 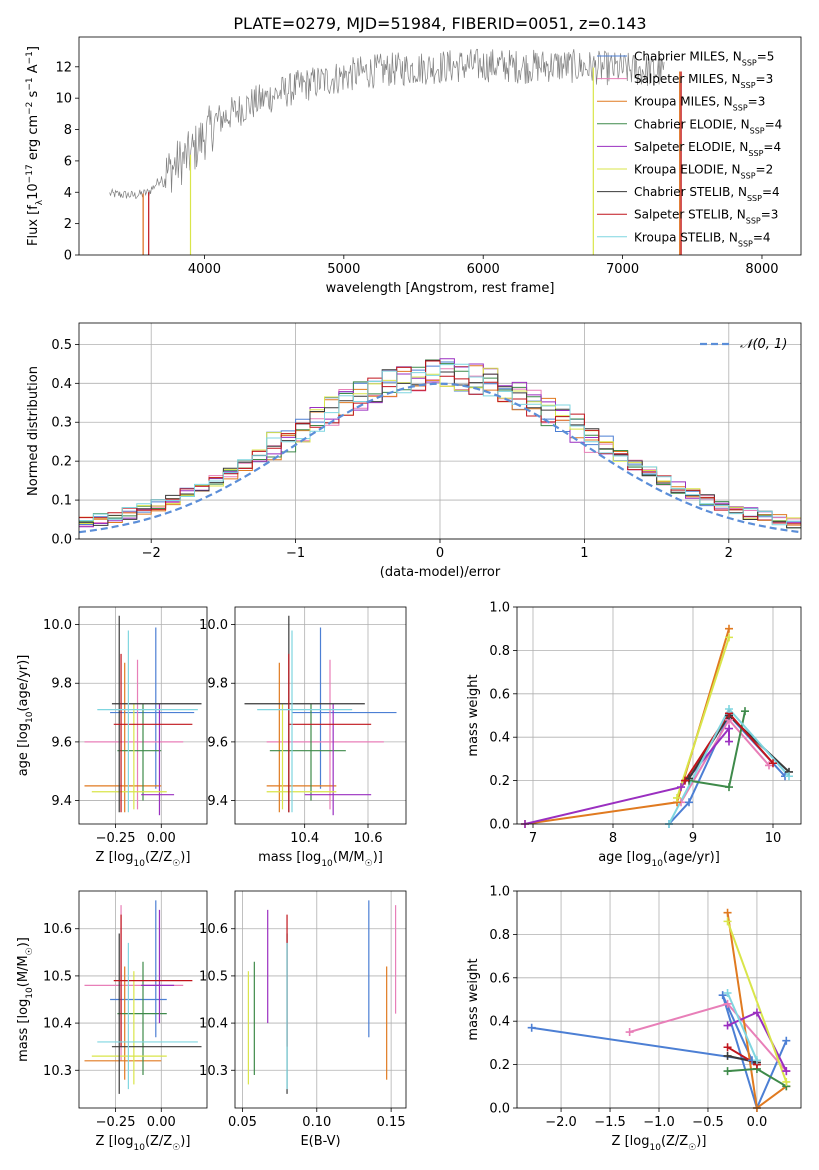 What do you see at coordinates (702, 239) in the screenshot?
I see `legend-label: Kroupa STELIB, NSSP=4` at bounding box center [702, 239].